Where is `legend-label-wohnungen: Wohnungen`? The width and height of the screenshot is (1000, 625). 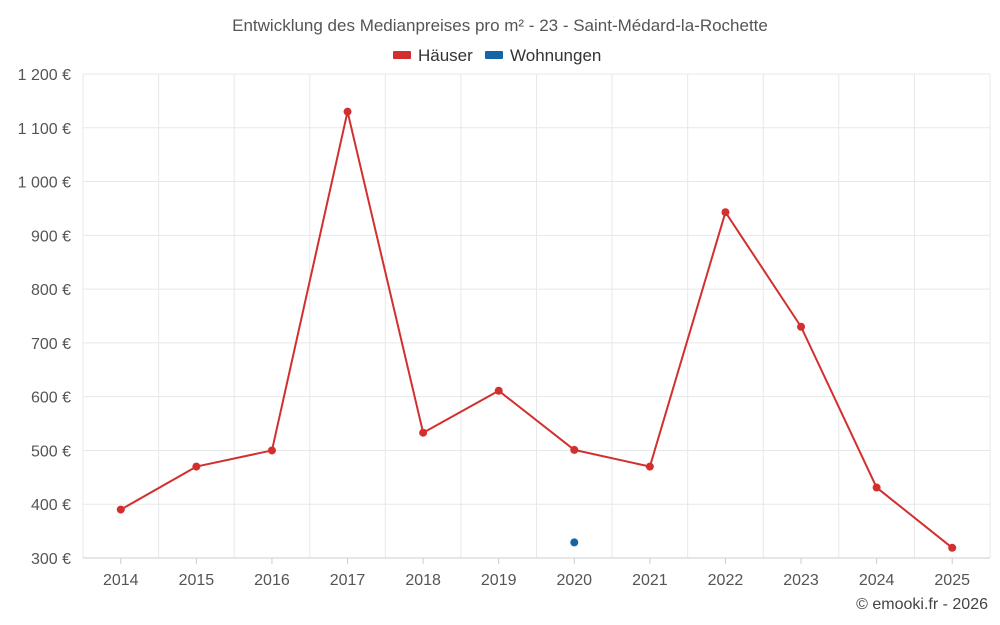
legend-label-wohnungen: Wohnungen is located at coordinates (555, 55).